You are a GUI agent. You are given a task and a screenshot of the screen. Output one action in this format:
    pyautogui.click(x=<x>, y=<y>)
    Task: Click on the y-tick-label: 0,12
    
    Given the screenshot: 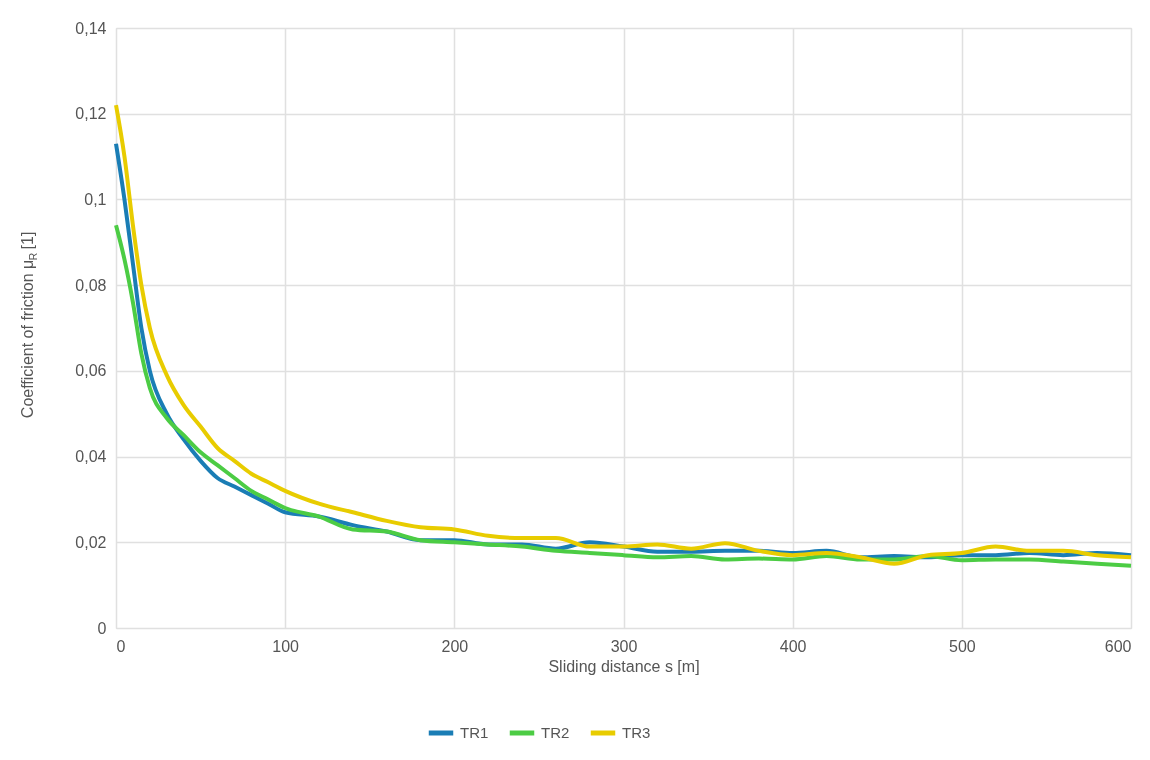 What is the action you would take?
    pyautogui.click(x=91, y=114)
    